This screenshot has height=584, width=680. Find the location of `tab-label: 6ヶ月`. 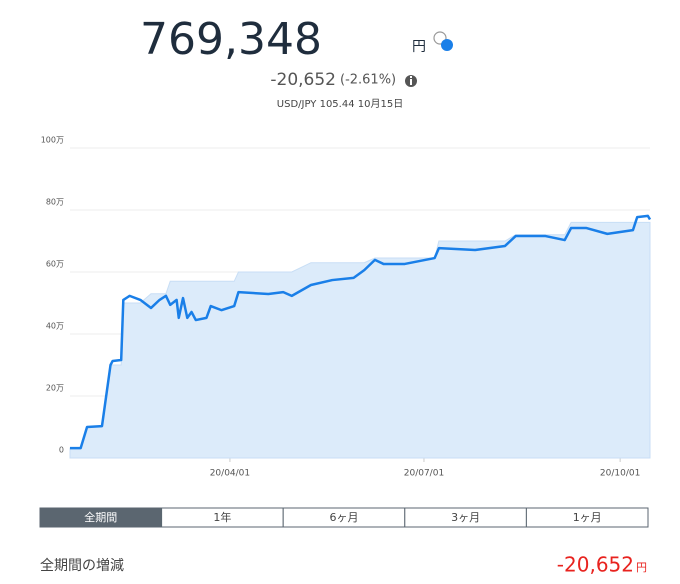

tab-label: 6ヶ月 is located at coordinates (344, 517).